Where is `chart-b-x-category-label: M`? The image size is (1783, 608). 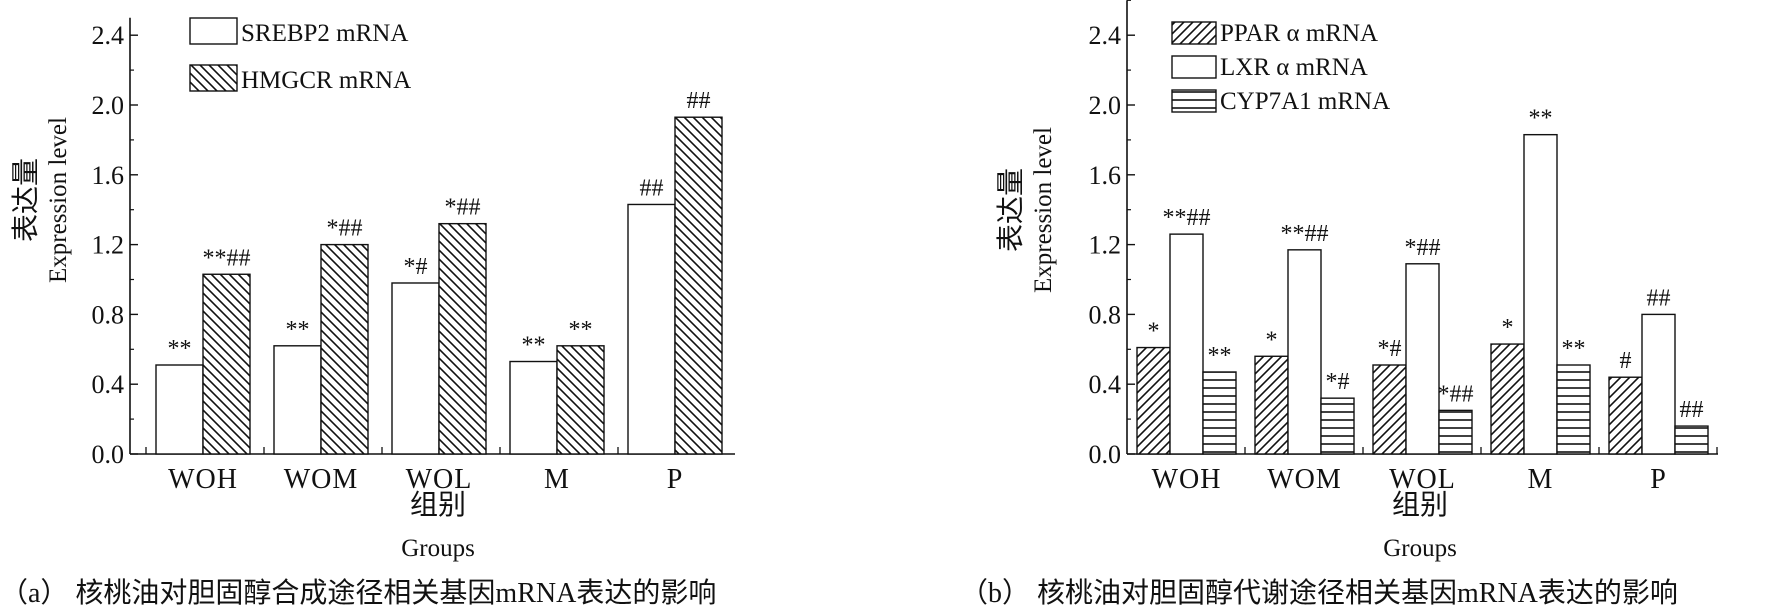
chart-b-x-category-label: M is located at coordinates (1541, 479).